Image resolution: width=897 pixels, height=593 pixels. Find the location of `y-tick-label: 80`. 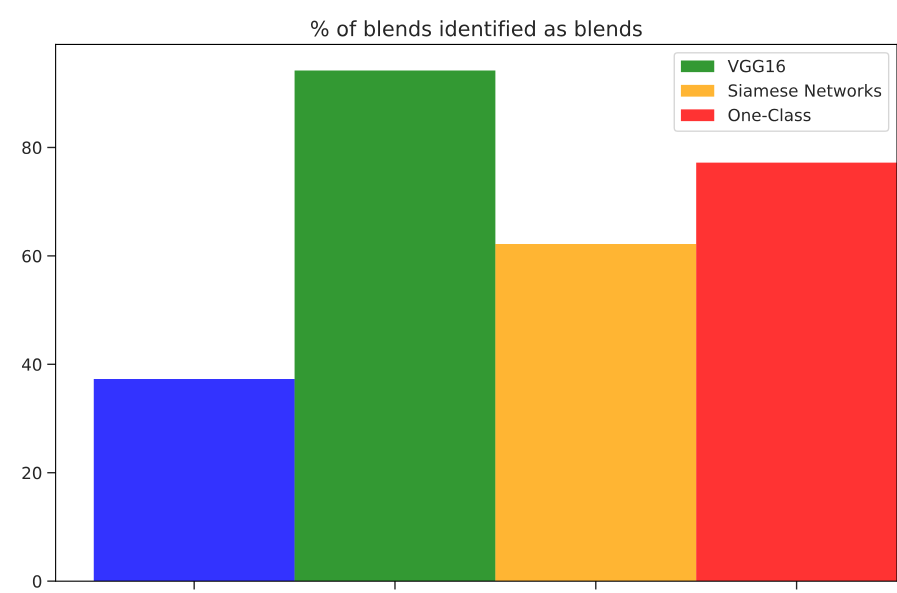

y-tick-label: 80 is located at coordinates (32, 147).